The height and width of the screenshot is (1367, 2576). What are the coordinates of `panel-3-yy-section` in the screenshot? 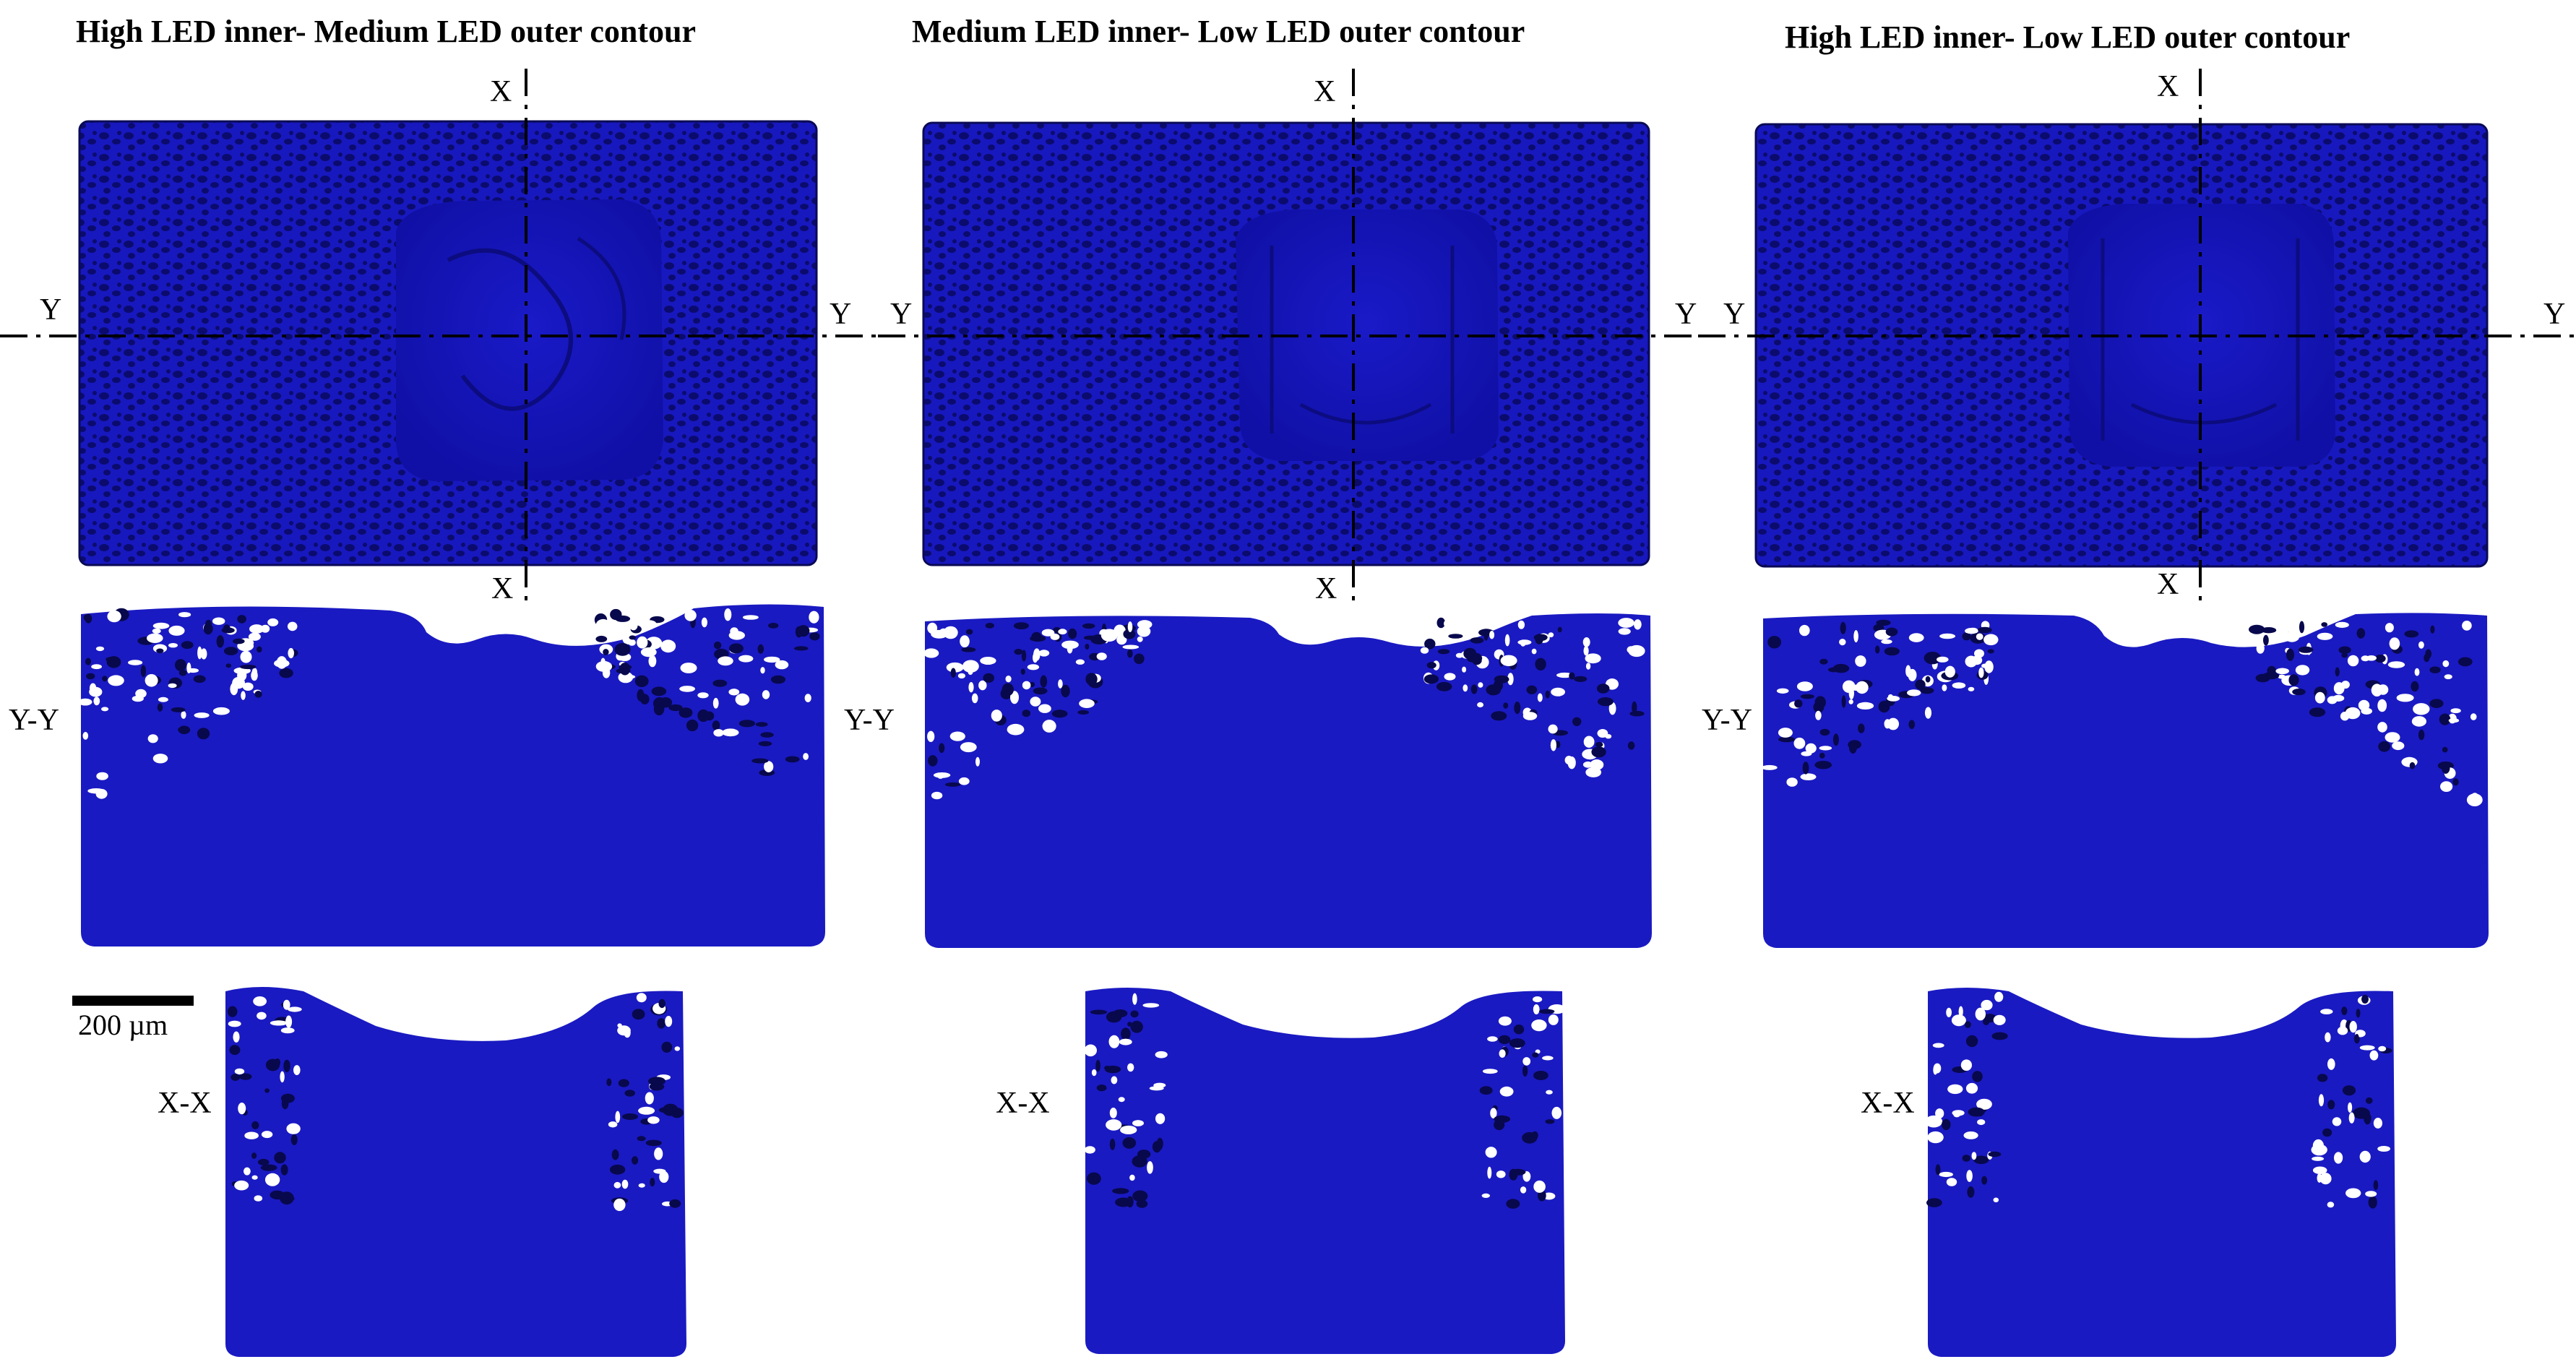 It's located at (2126, 780).